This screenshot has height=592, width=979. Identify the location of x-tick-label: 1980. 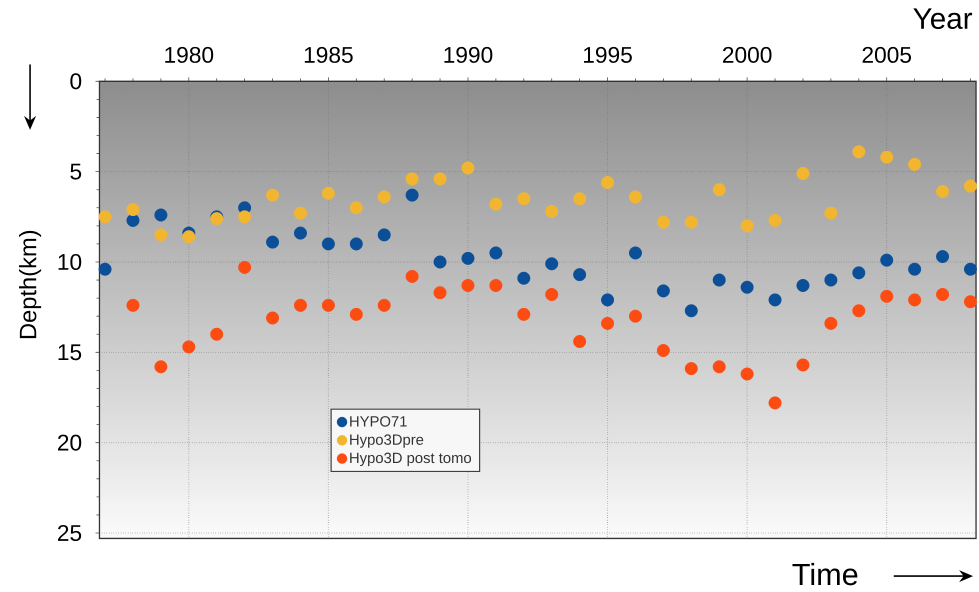
(189, 54).